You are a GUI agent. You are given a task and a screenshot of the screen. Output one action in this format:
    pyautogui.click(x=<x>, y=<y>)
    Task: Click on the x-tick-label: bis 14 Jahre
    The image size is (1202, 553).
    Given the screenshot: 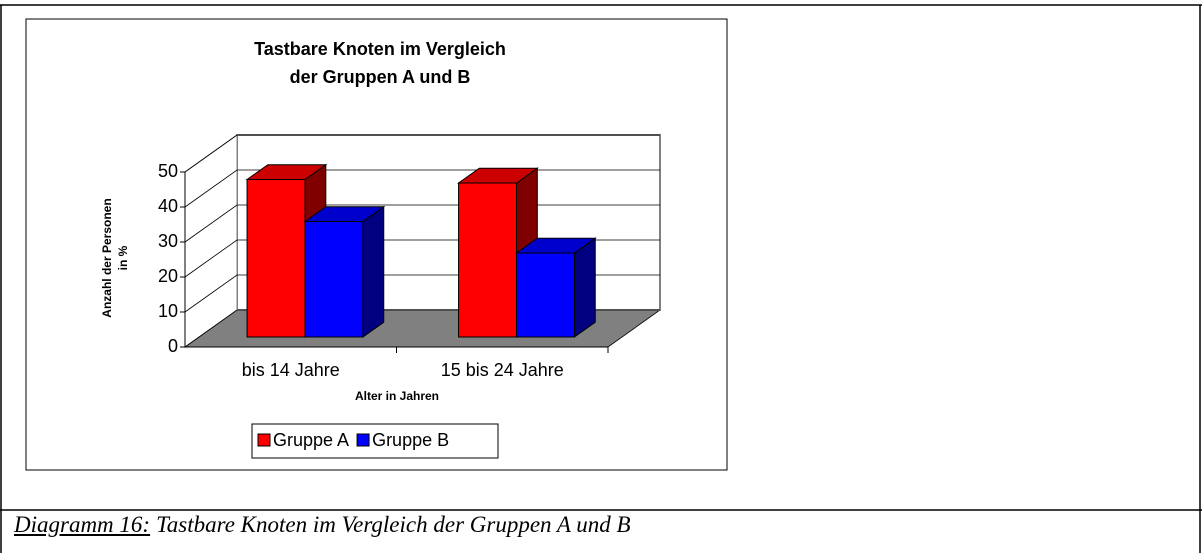 What is the action you would take?
    pyautogui.click(x=291, y=370)
    